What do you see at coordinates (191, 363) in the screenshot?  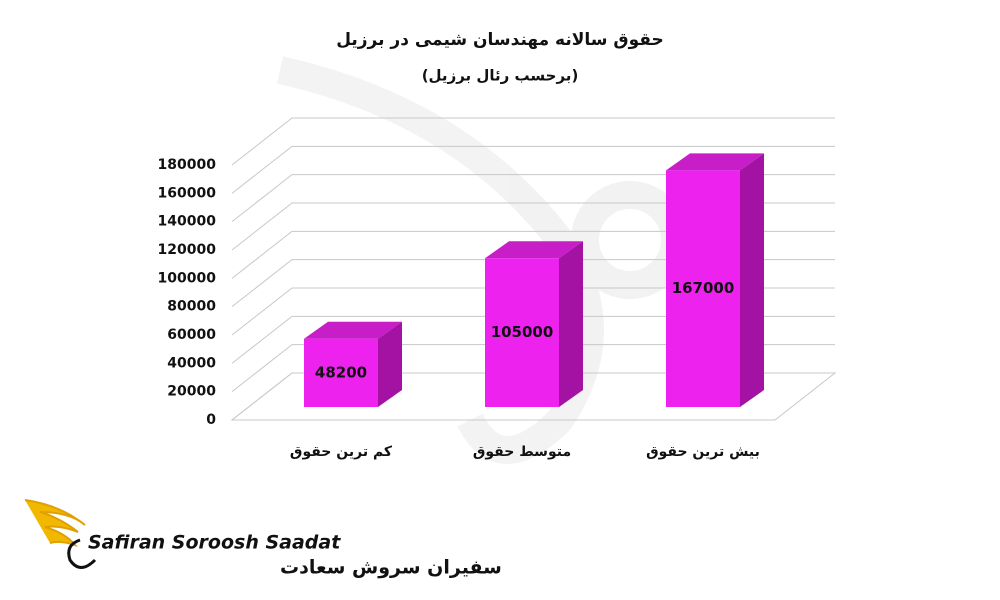 I see `y-tick-label: 40000` at bounding box center [191, 363].